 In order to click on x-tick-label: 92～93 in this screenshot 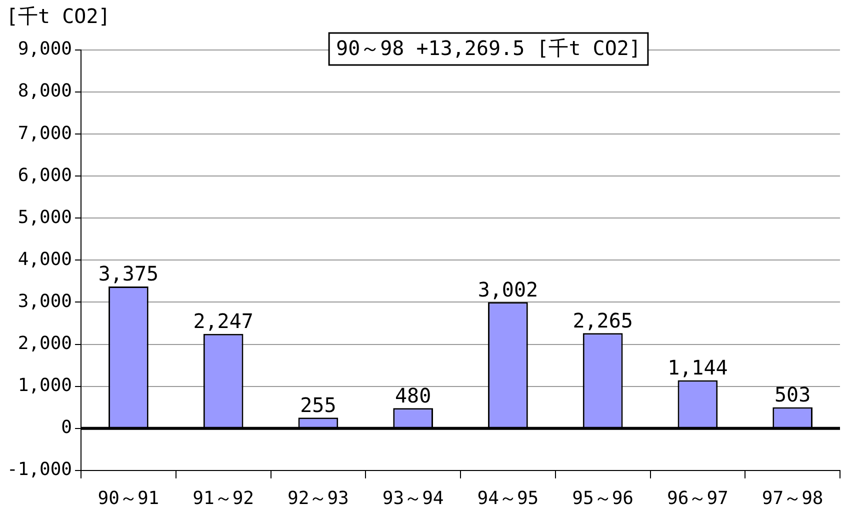, I will do `click(318, 498)`.